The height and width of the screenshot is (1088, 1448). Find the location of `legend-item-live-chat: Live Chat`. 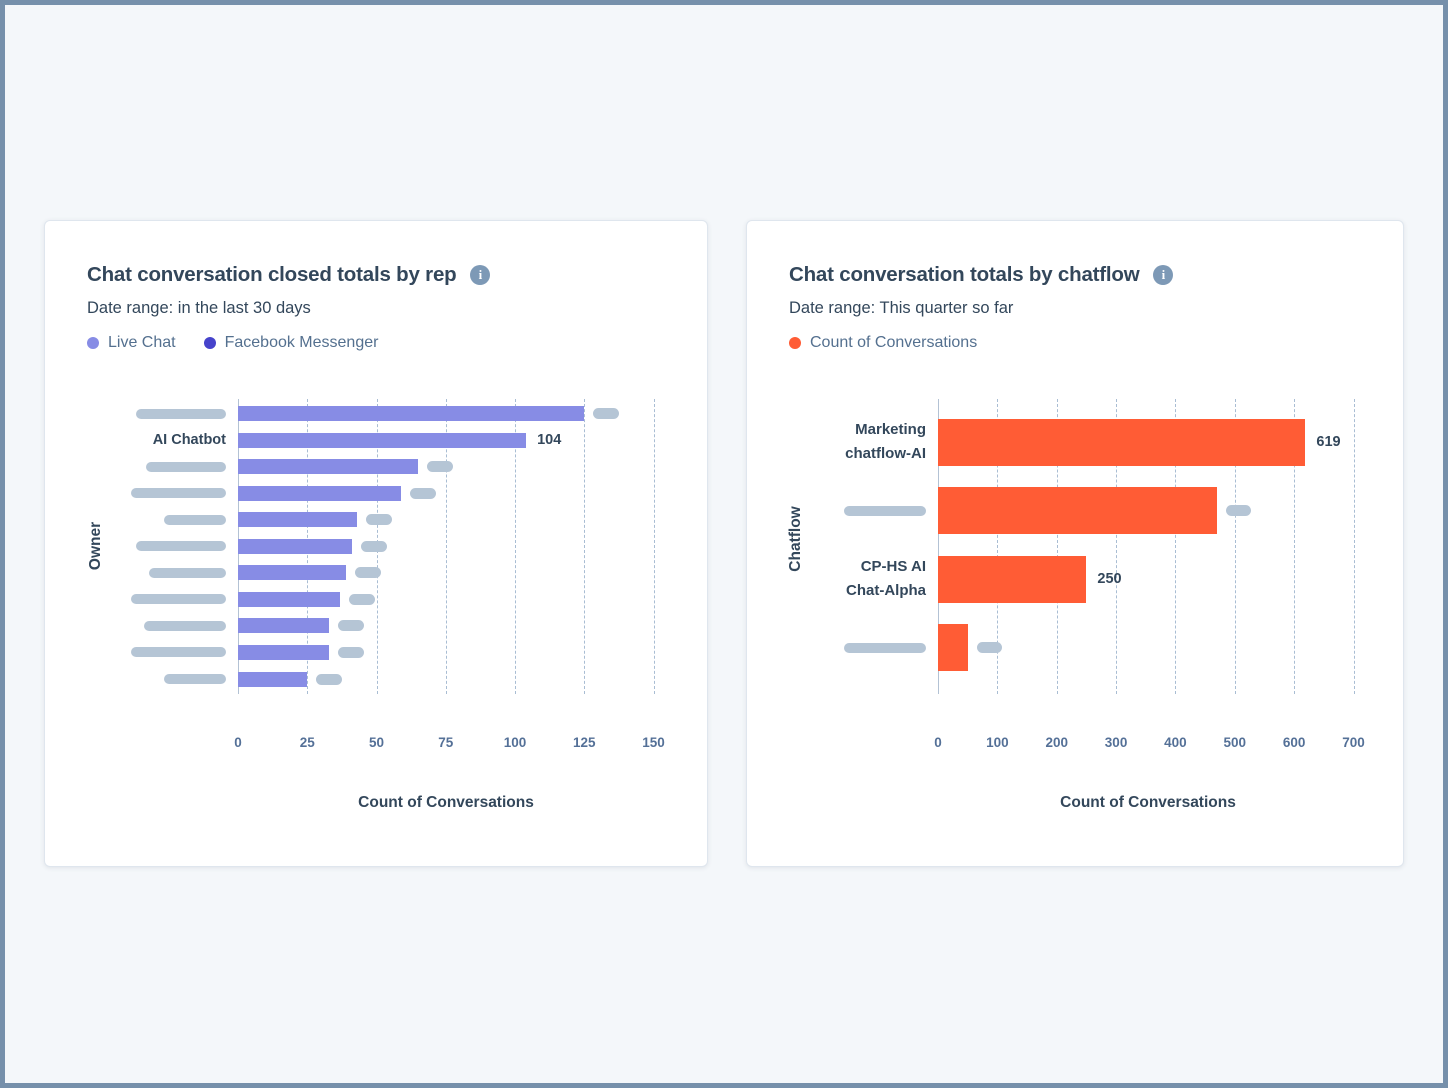

legend-item-live-chat: Live Chat is located at coordinates (131, 343).